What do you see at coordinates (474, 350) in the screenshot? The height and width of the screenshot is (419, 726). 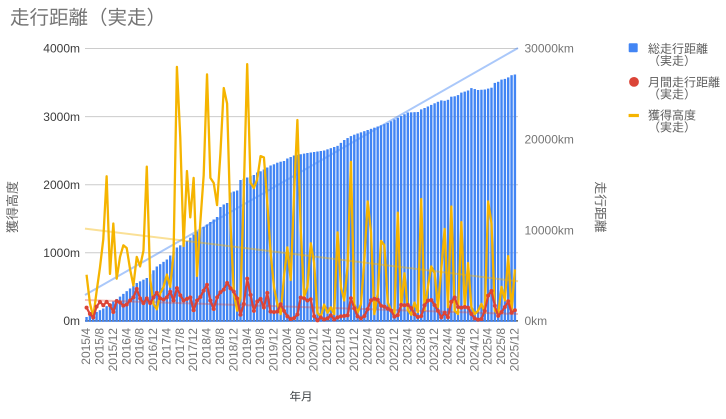 I see `svg-text: 2024/12` at bounding box center [474, 350].